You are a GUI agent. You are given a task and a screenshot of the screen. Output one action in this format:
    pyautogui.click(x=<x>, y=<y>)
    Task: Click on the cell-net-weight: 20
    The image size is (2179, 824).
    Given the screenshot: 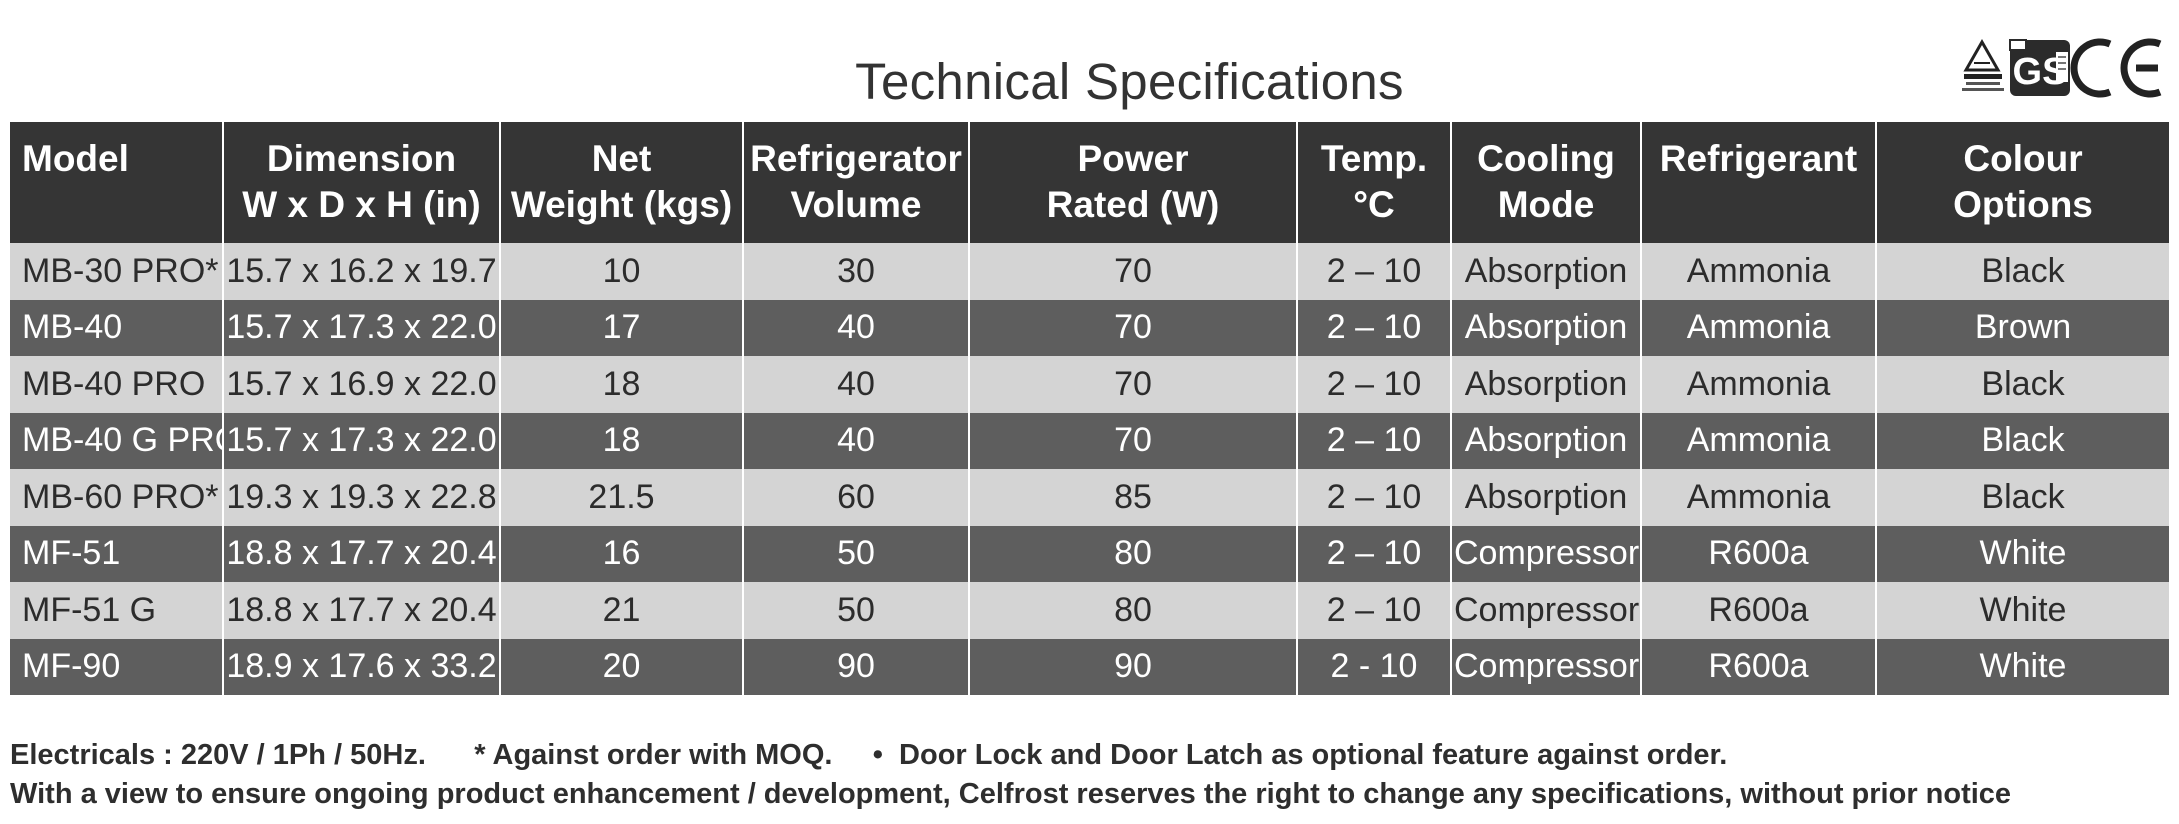 What is the action you would take?
    pyautogui.click(x=621, y=666)
    